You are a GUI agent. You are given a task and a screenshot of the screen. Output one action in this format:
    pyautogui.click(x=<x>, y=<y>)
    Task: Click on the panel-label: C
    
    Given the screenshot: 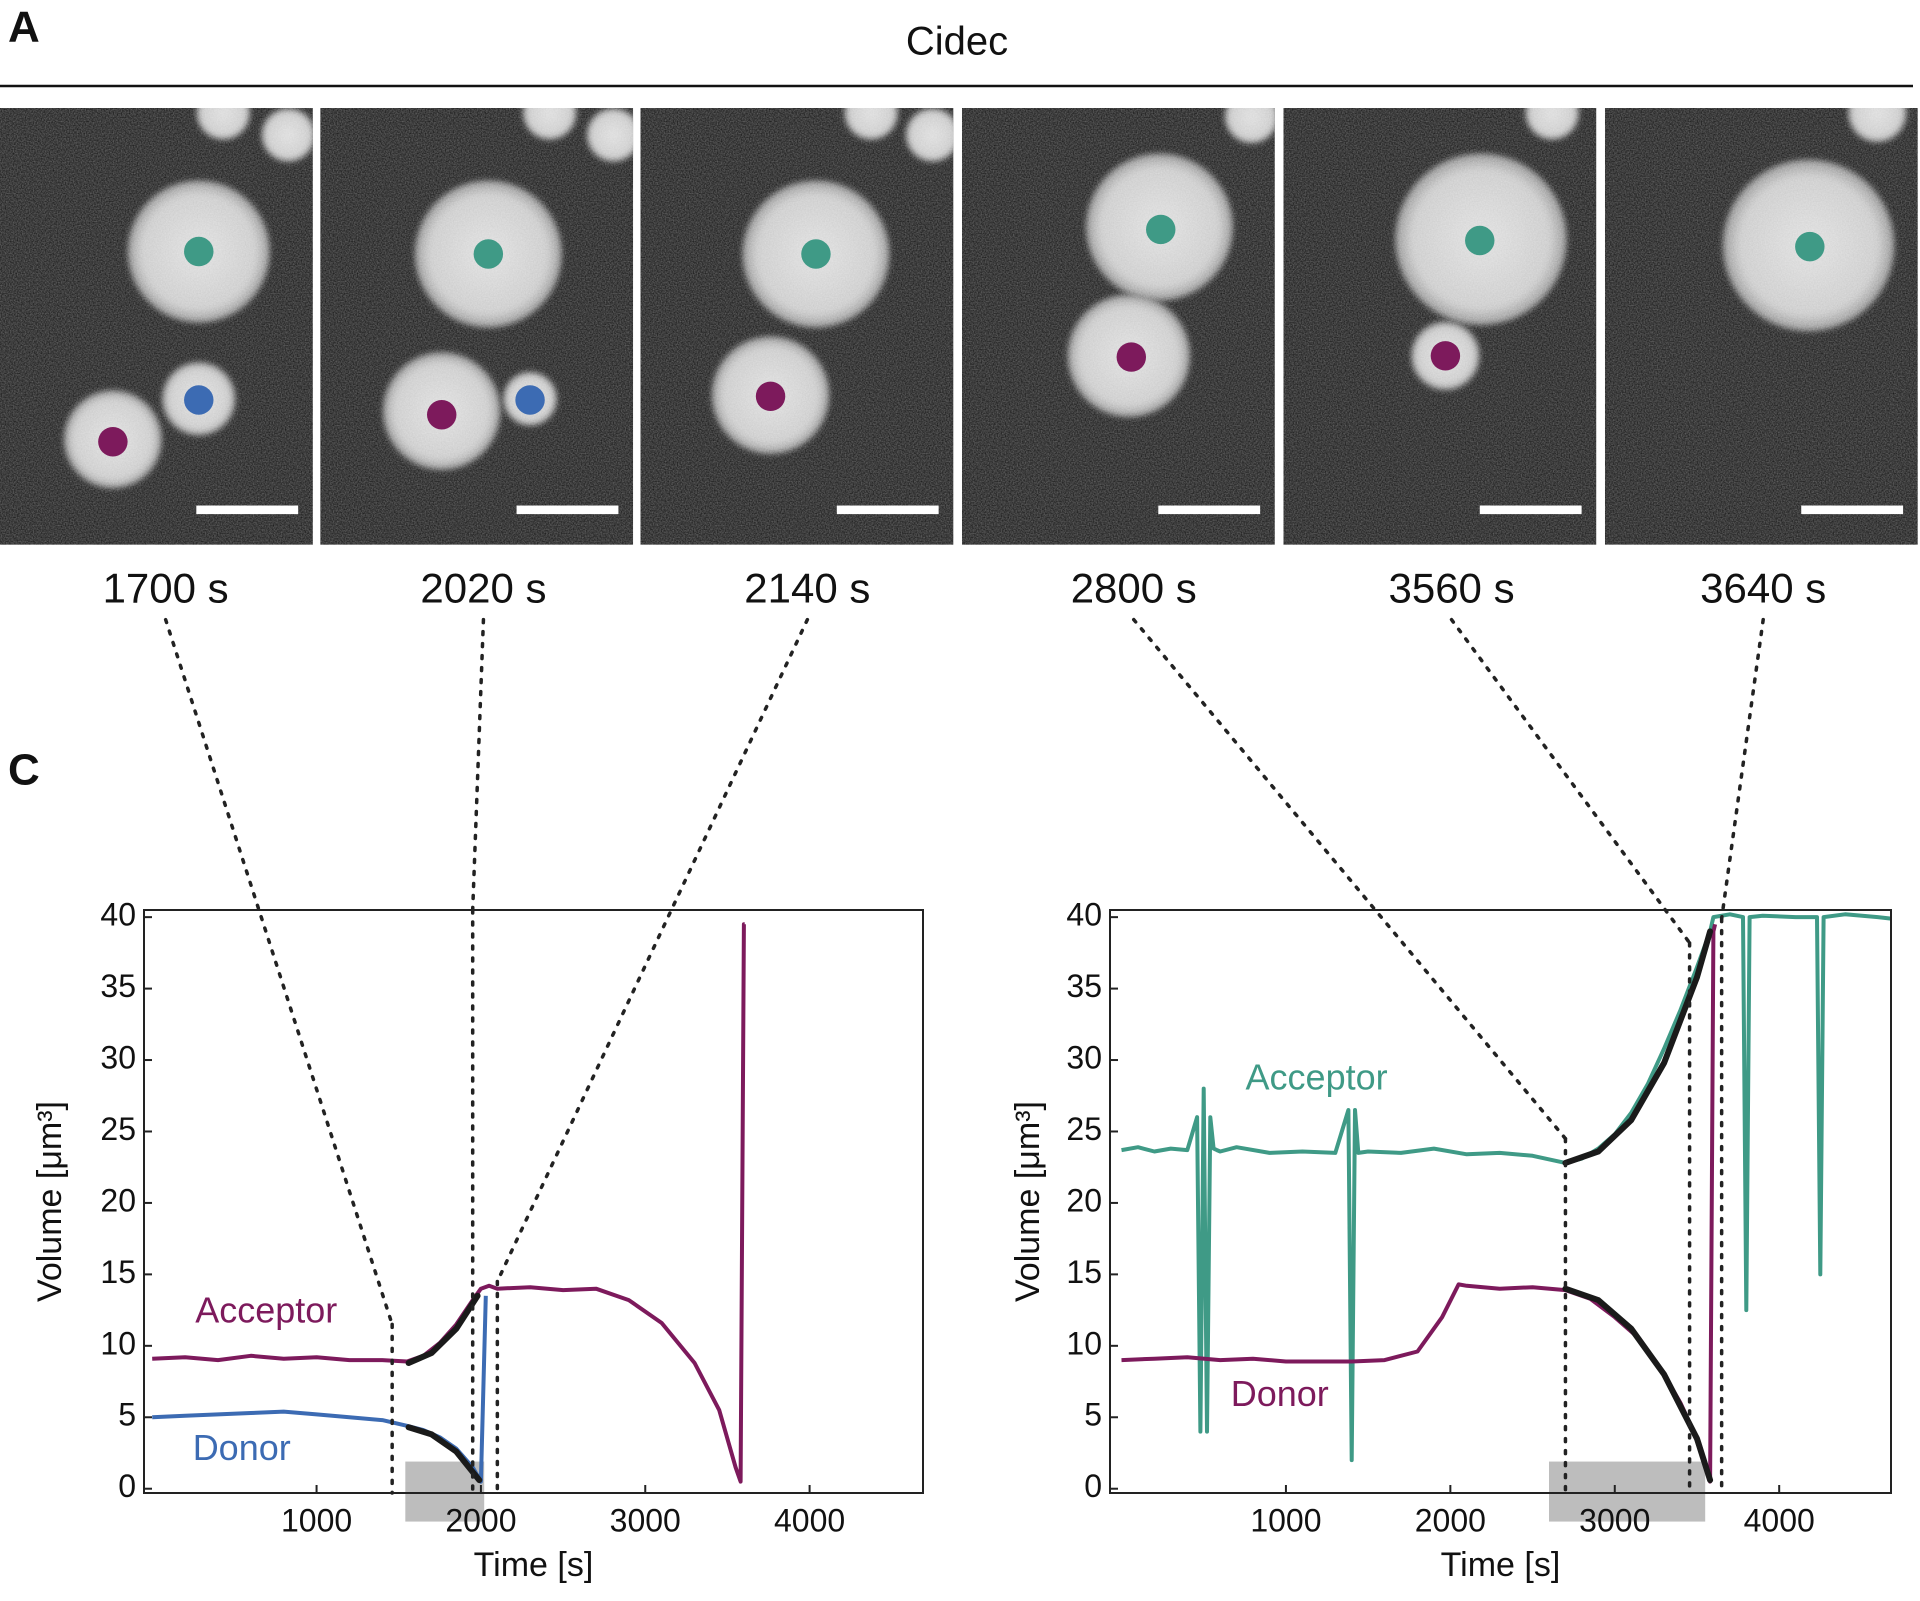 What is the action you would take?
    pyautogui.click(x=24, y=770)
    